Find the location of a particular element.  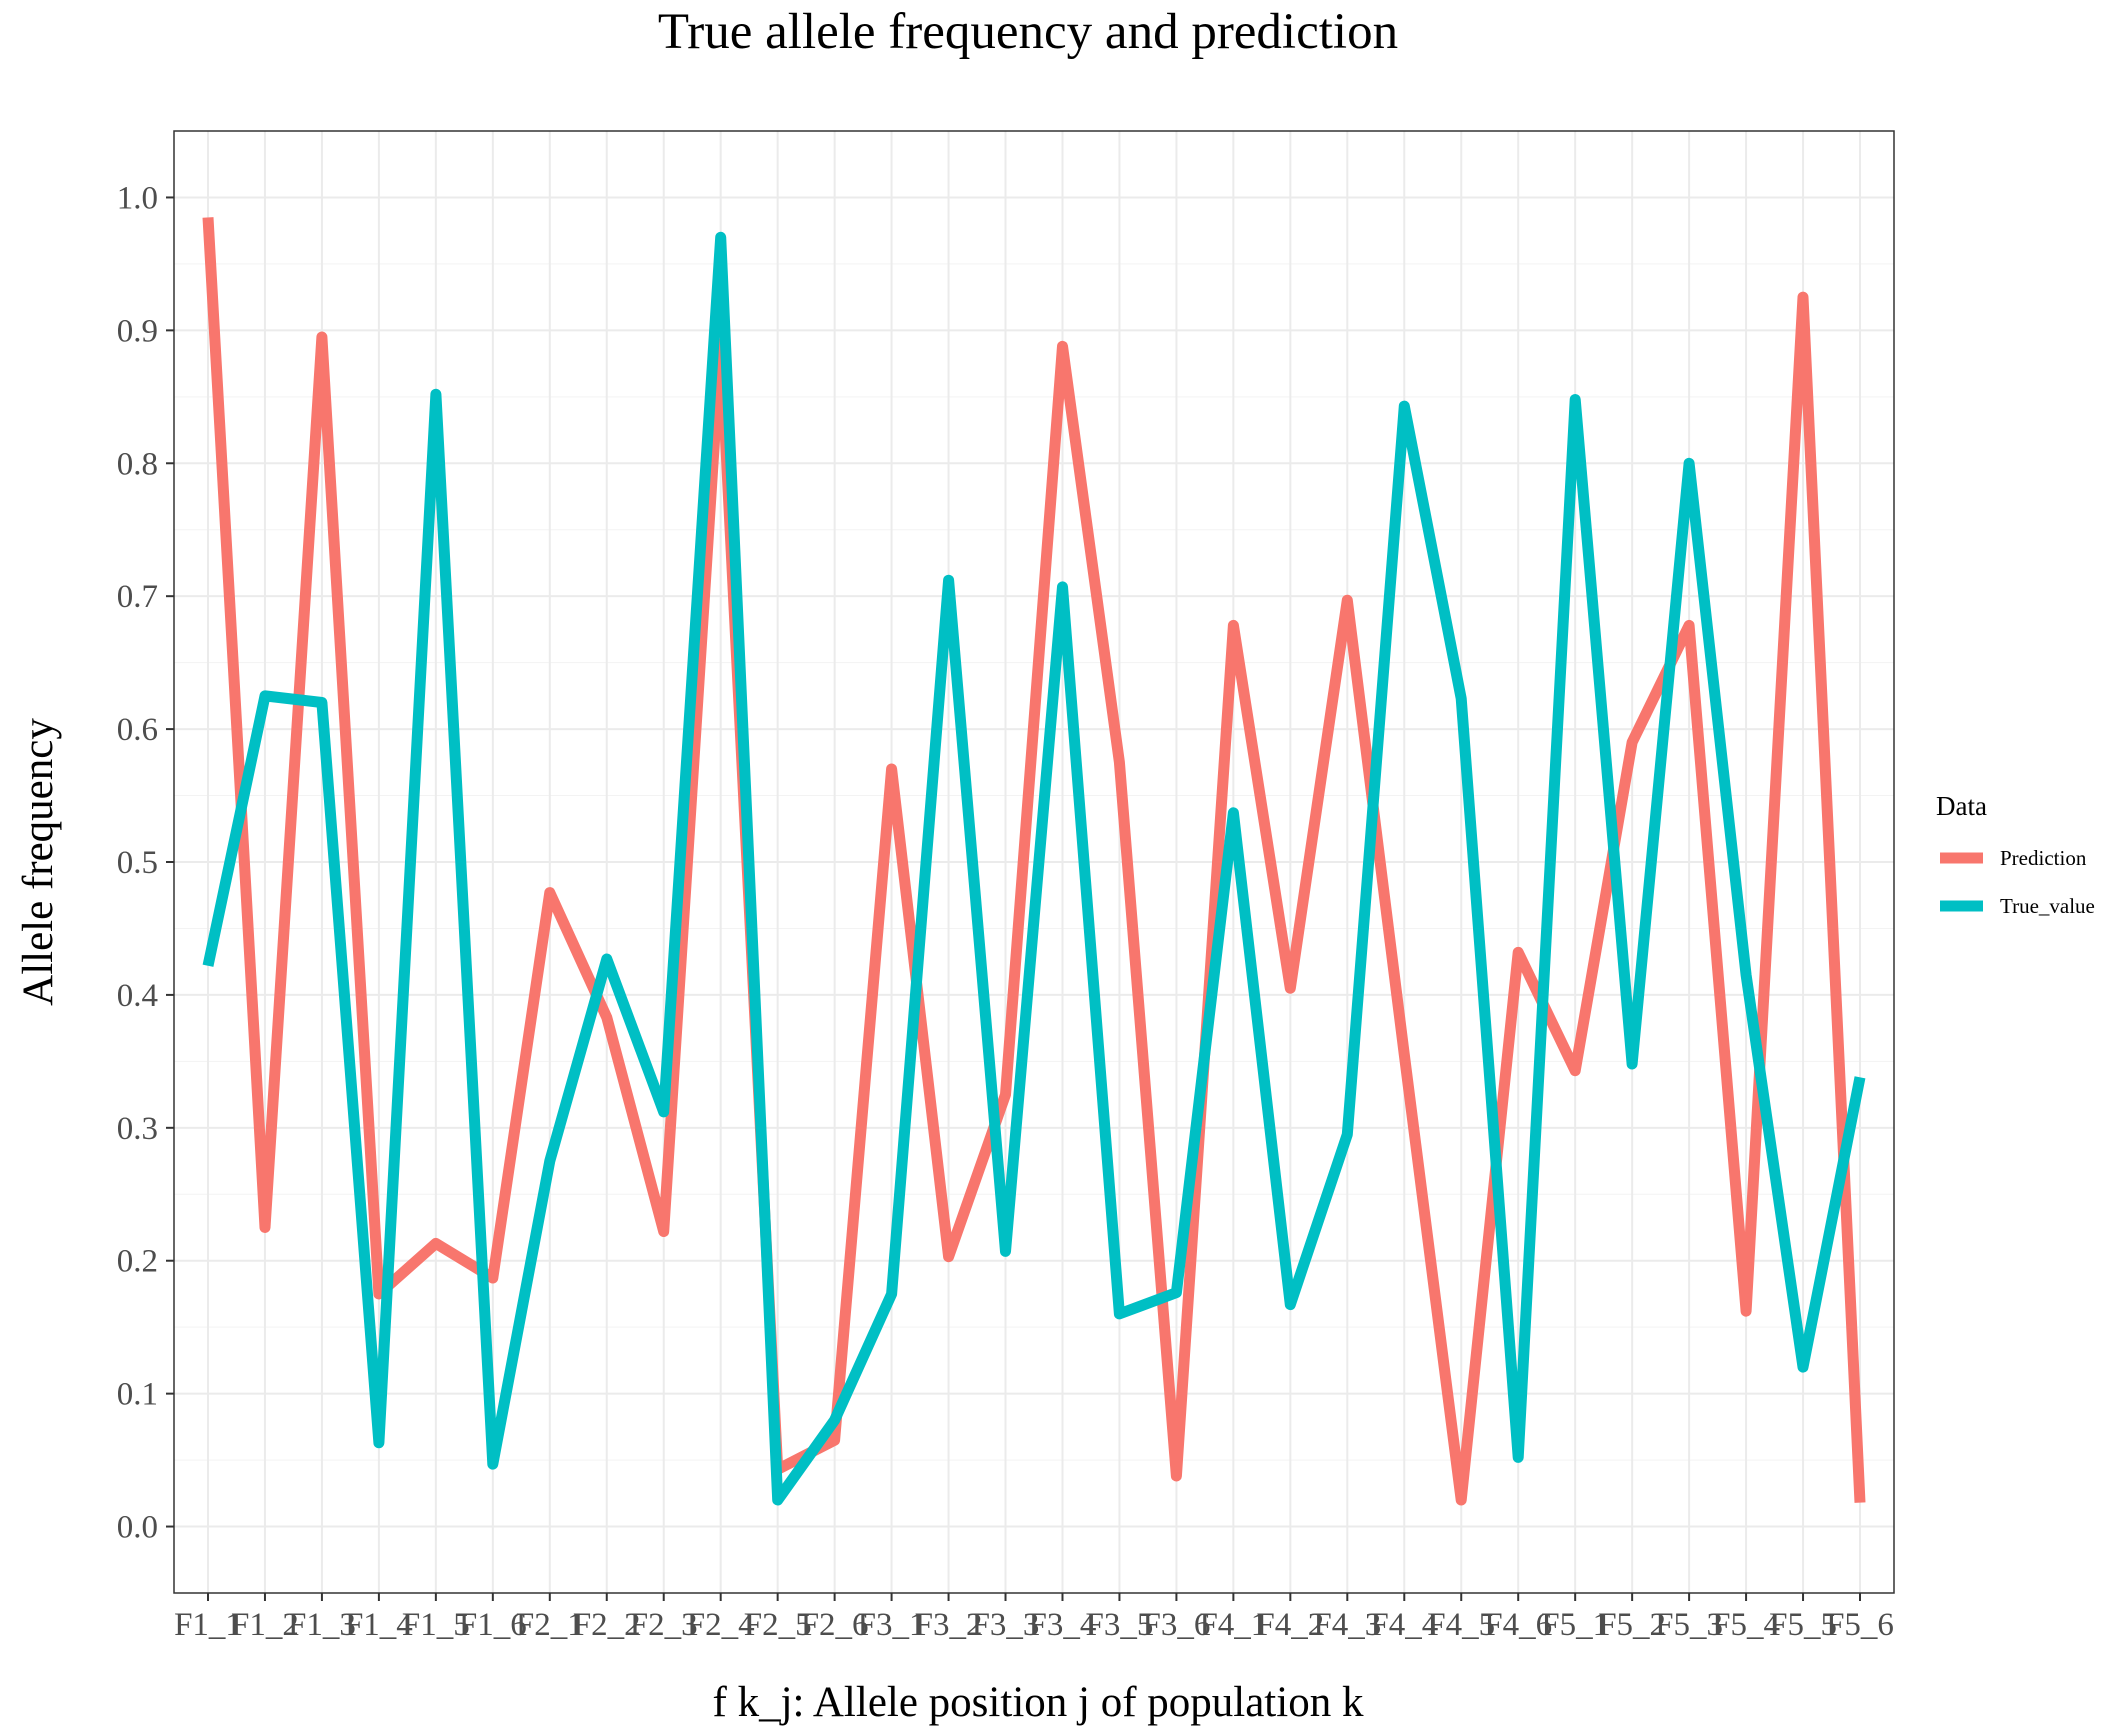

x-tick-label: F1_2 is located at coordinates (265, 1625).